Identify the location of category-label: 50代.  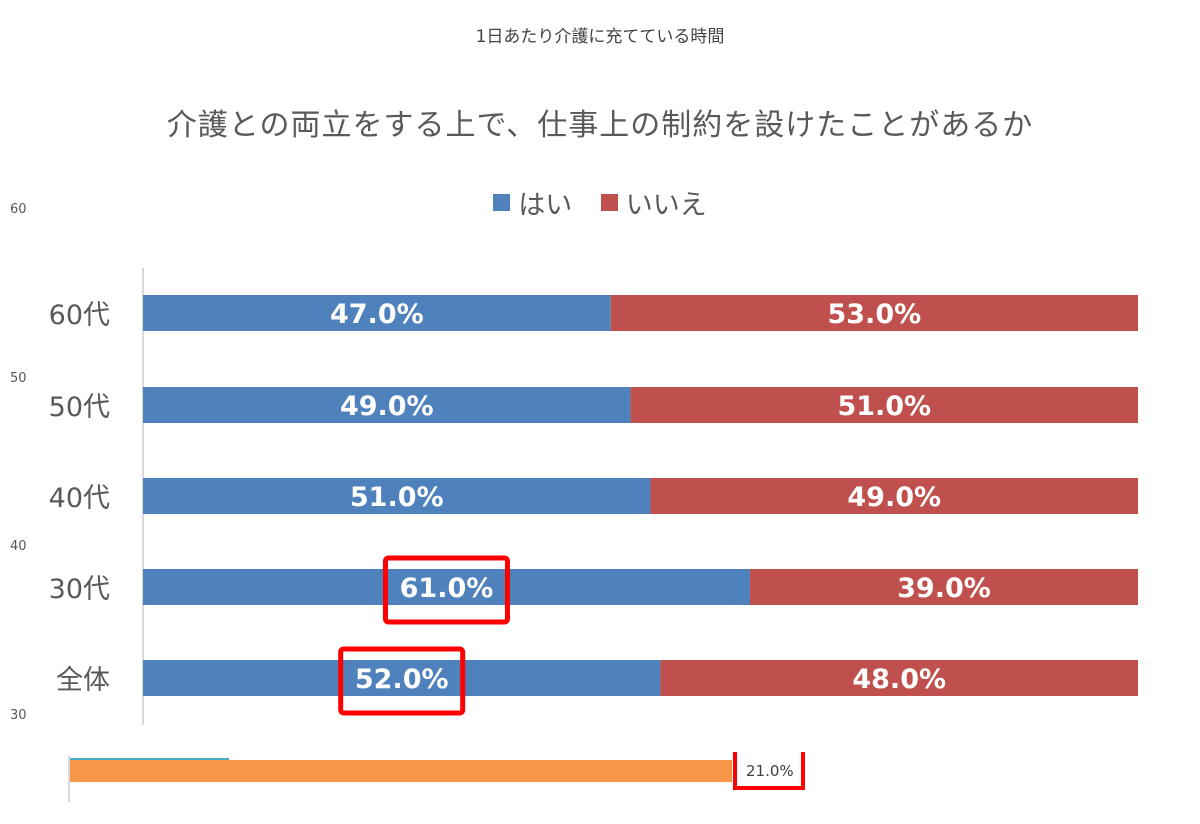
(79, 407).